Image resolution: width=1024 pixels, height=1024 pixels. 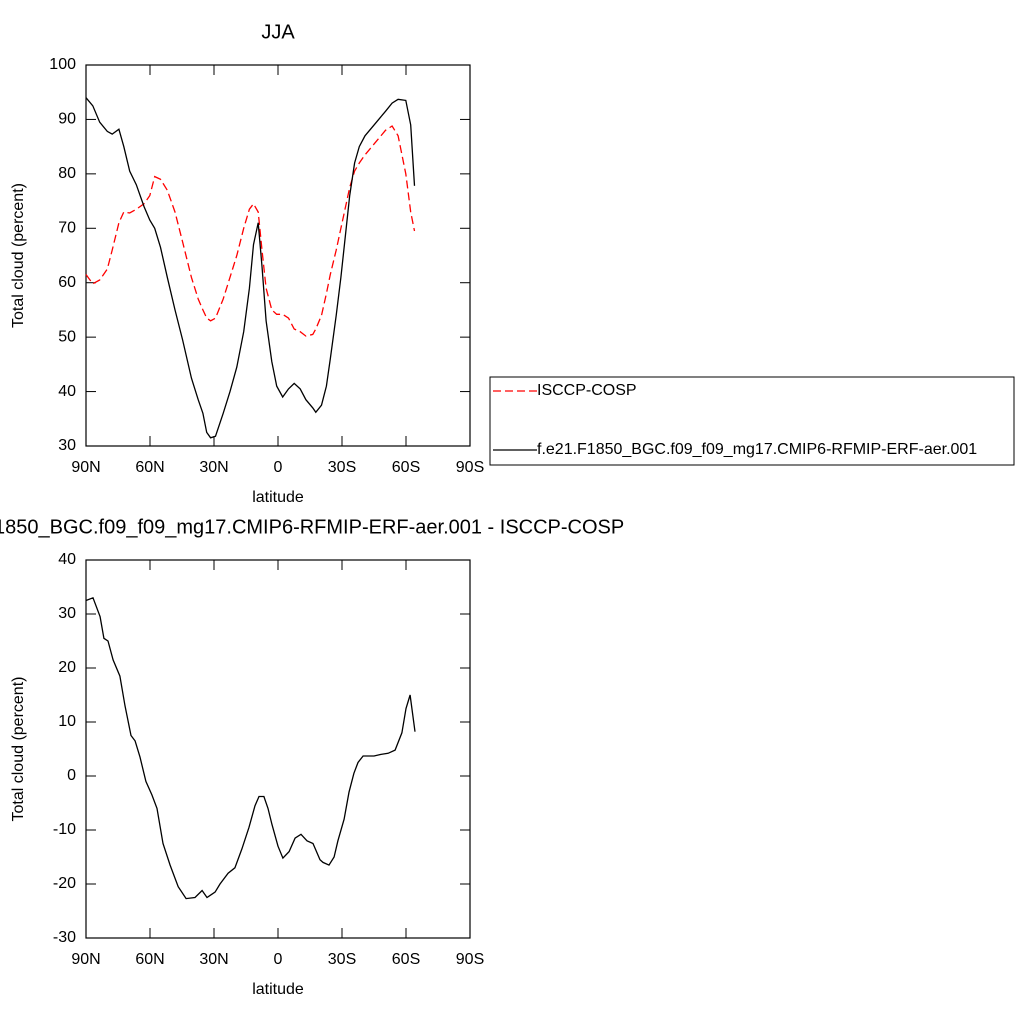 What do you see at coordinates (62, 64) in the screenshot?
I see `y-tick-label: 100` at bounding box center [62, 64].